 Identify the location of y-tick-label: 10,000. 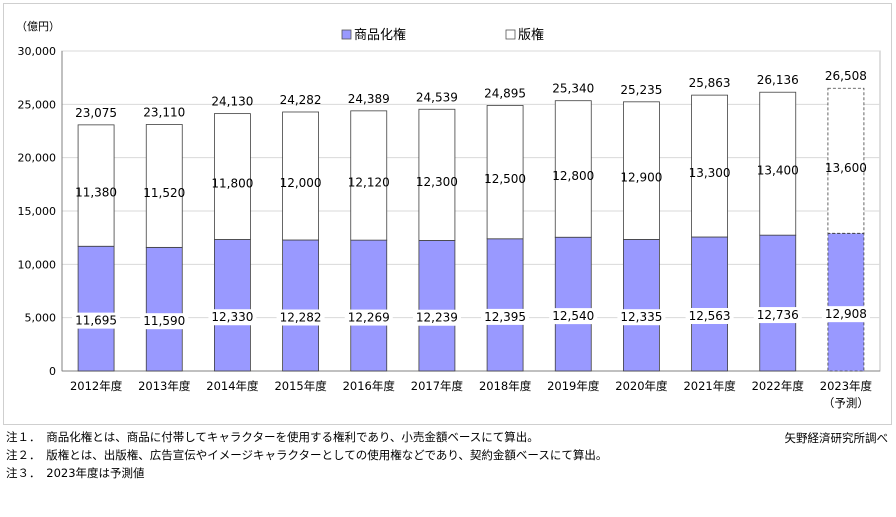
(37, 264).